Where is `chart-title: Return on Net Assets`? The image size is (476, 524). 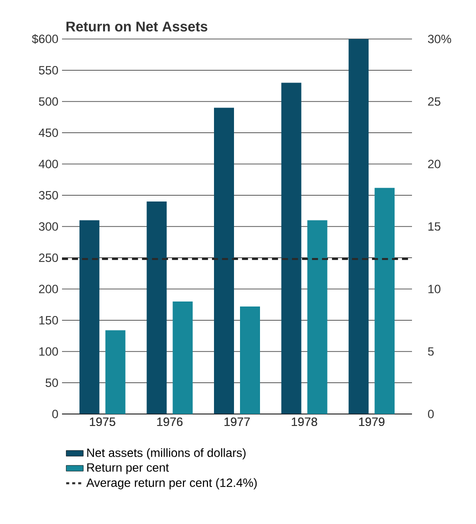 chart-title: Return on Net Assets is located at coordinates (137, 27).